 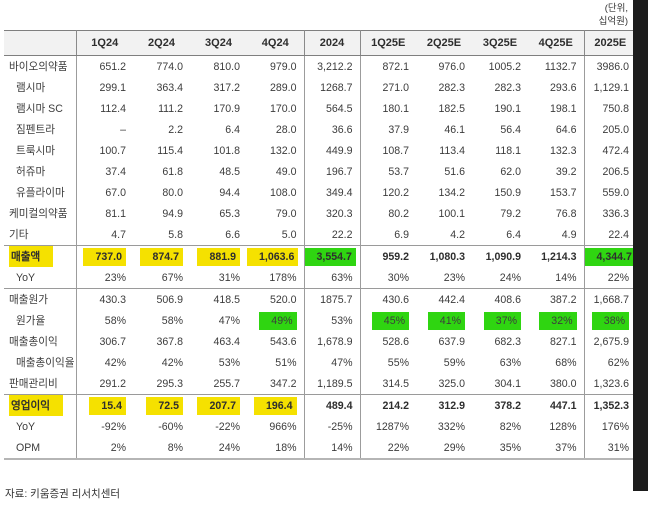 I want to click on cell-value: 82%, so click(x=510, y=426).